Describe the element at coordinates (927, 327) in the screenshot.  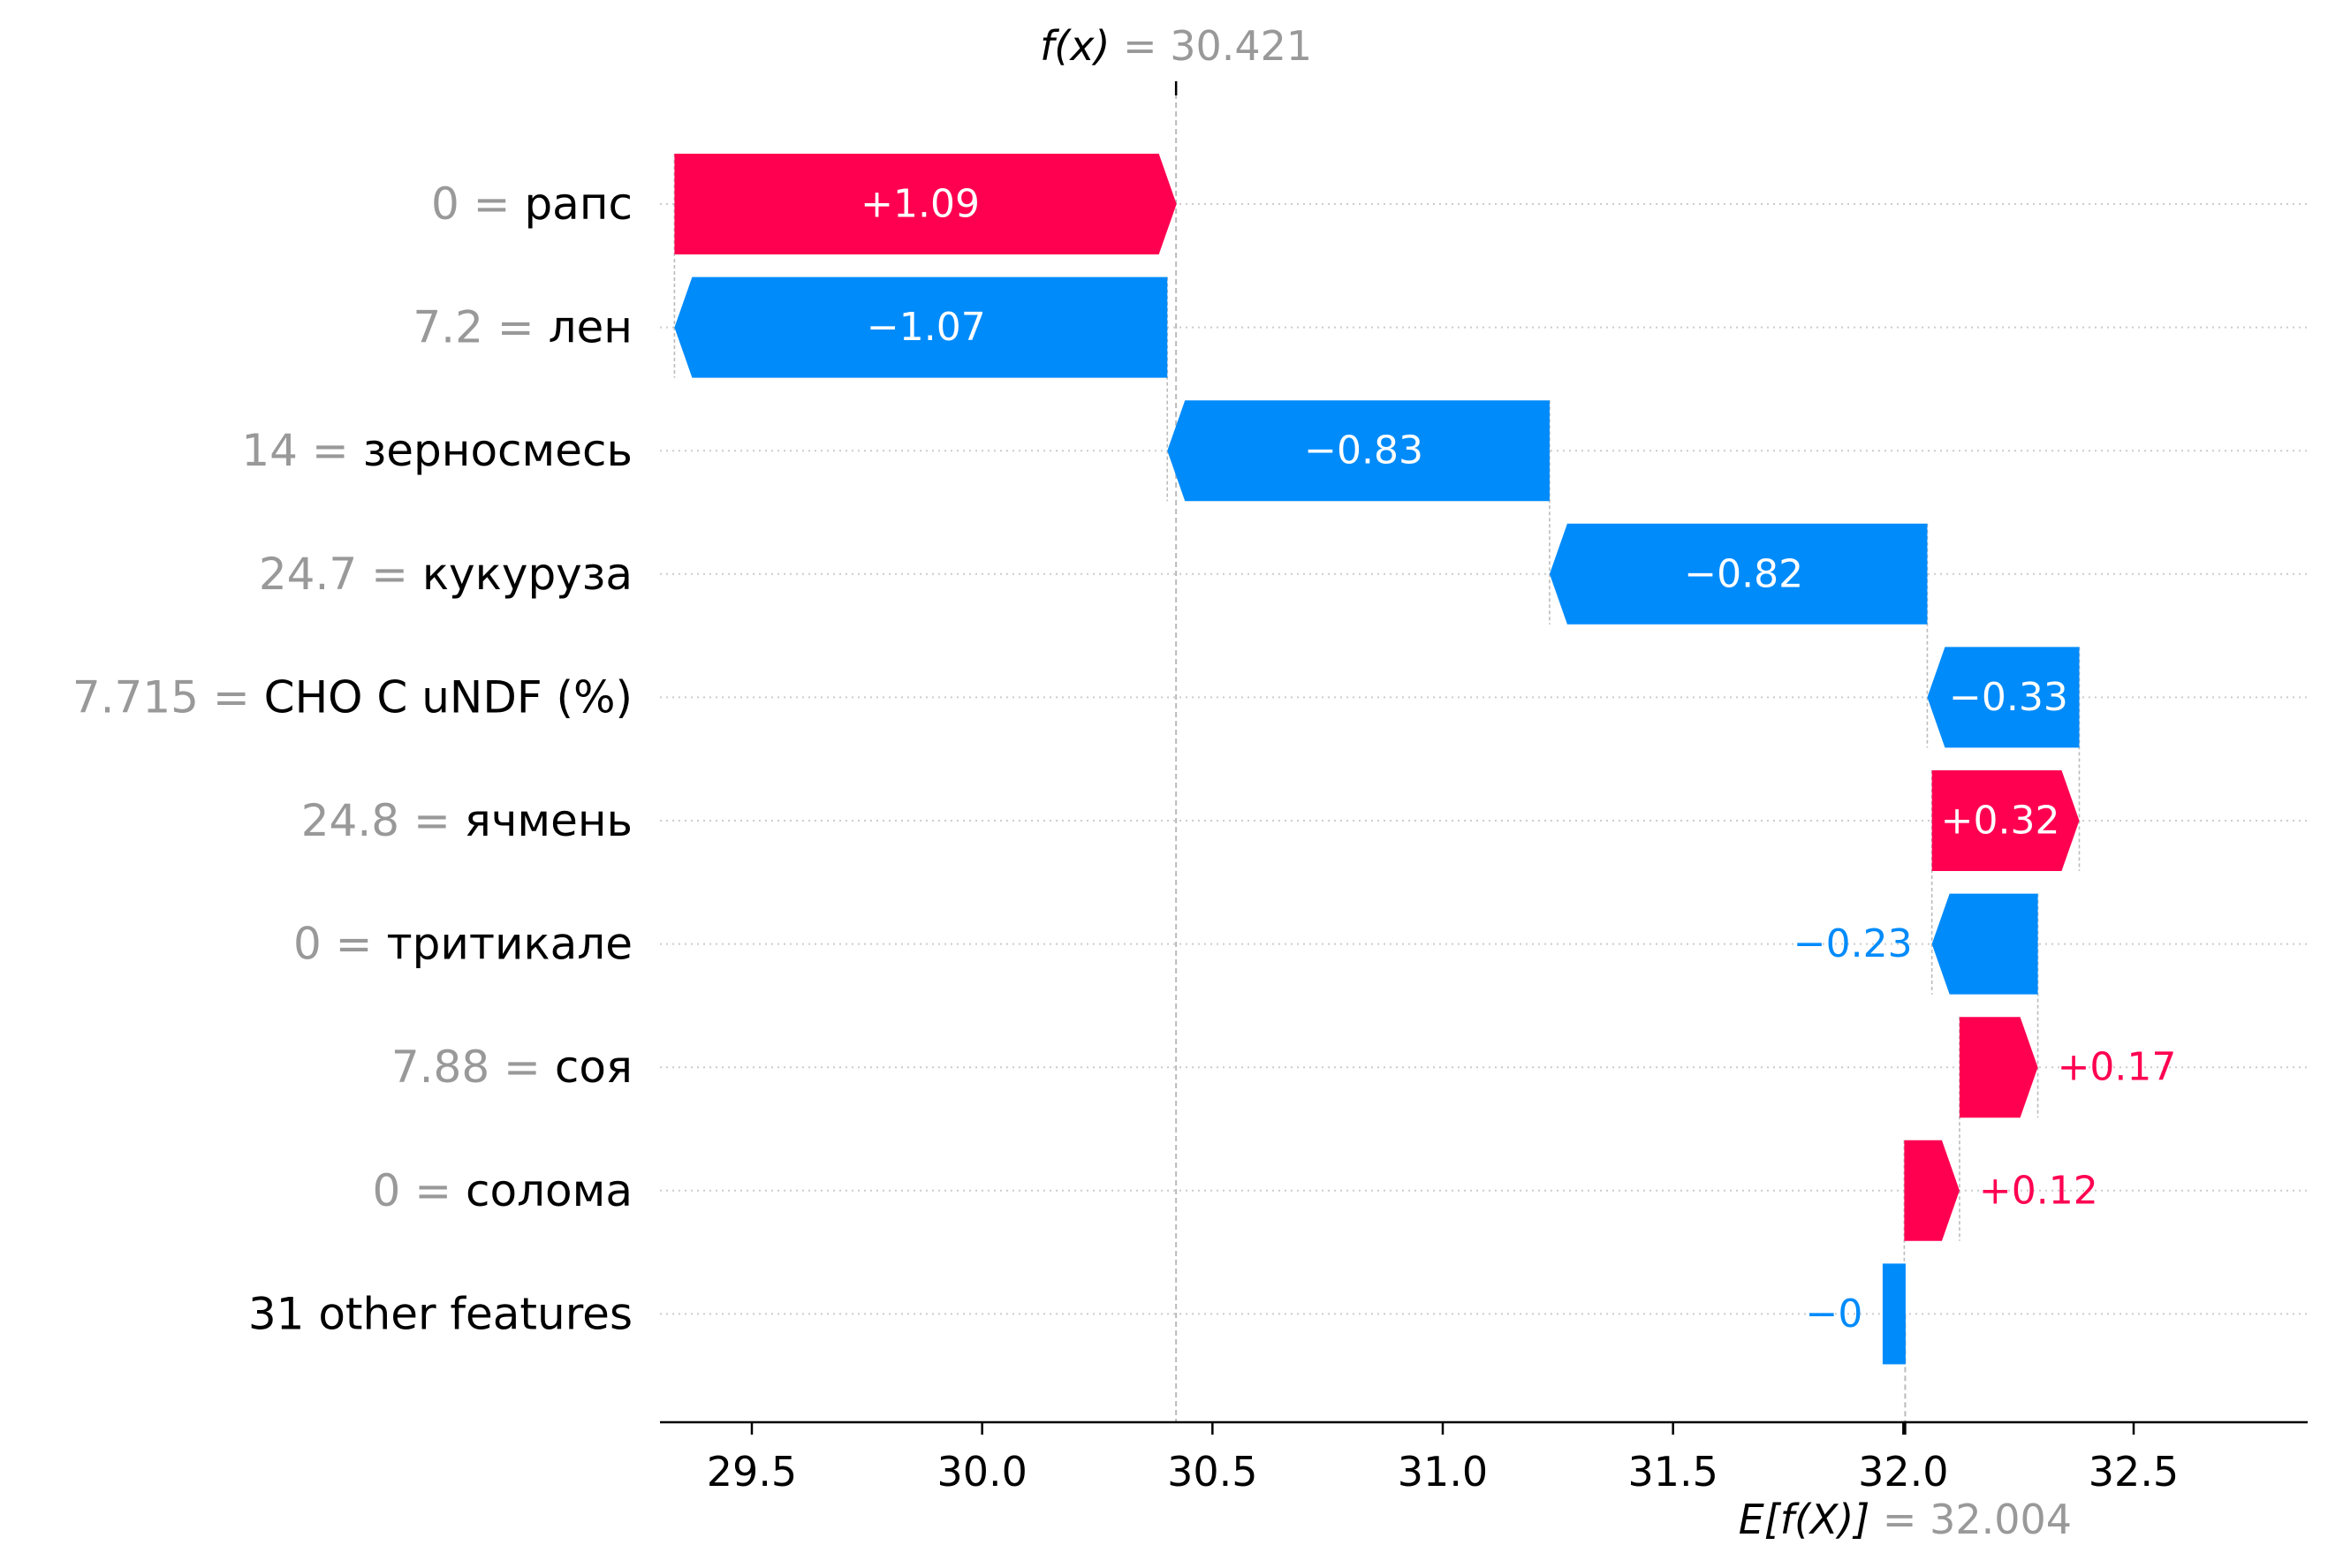
I see `bar-value-label: −1.07` at that location.